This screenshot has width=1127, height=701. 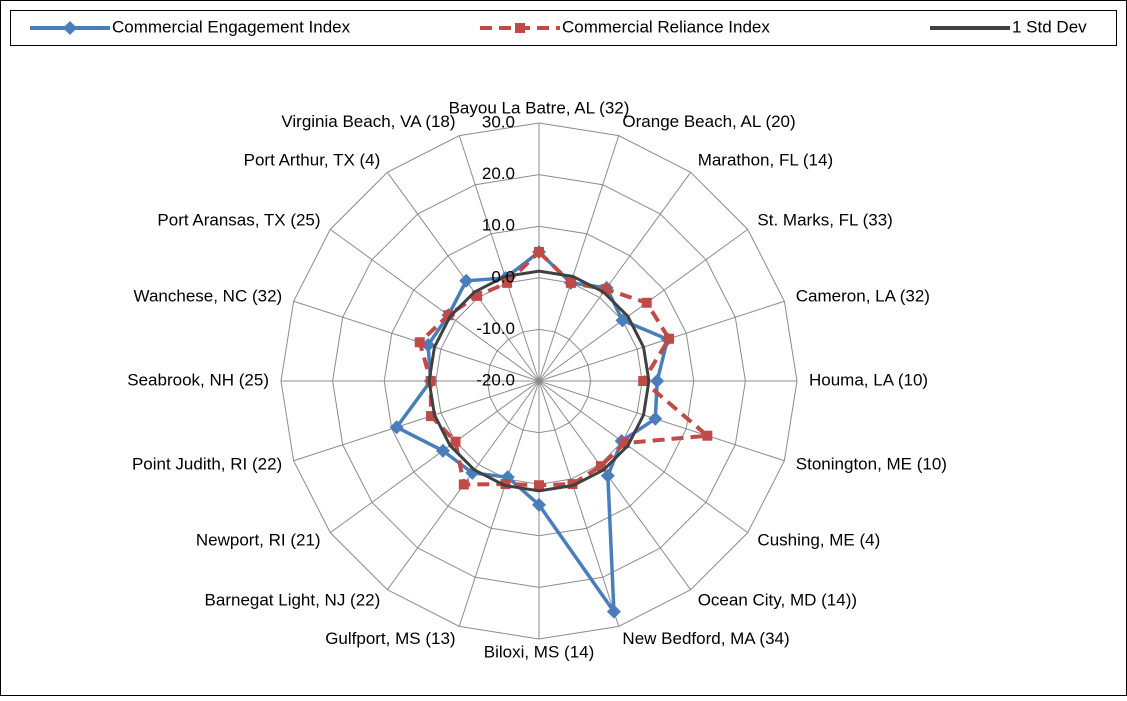 I want to click on legend-label: 1 Std Dev, so click(x=1049, y=26).